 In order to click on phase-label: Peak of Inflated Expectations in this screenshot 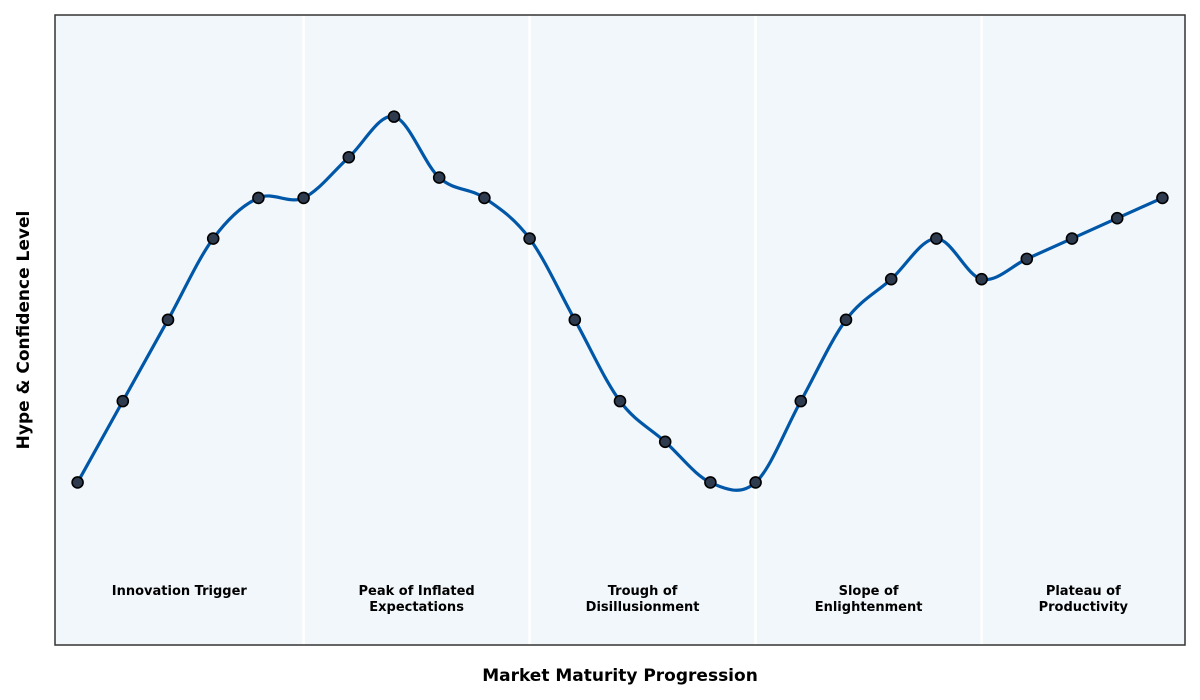, I will do `click(416, 599)`.